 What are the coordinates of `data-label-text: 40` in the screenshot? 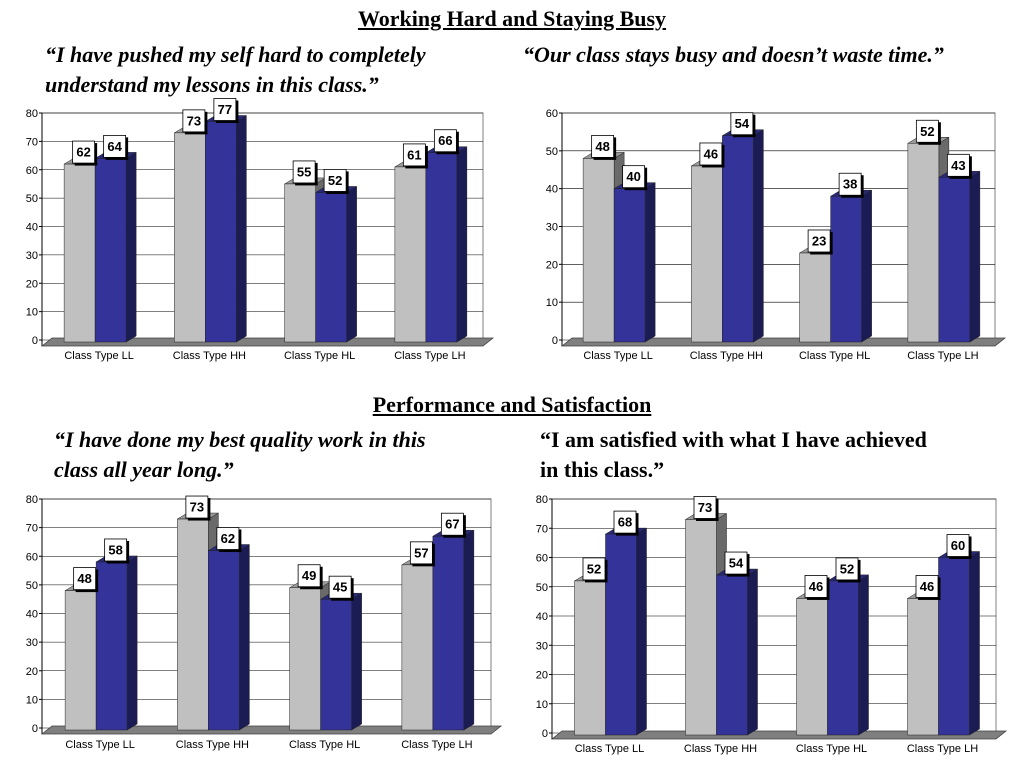 It's located at (633, 176).